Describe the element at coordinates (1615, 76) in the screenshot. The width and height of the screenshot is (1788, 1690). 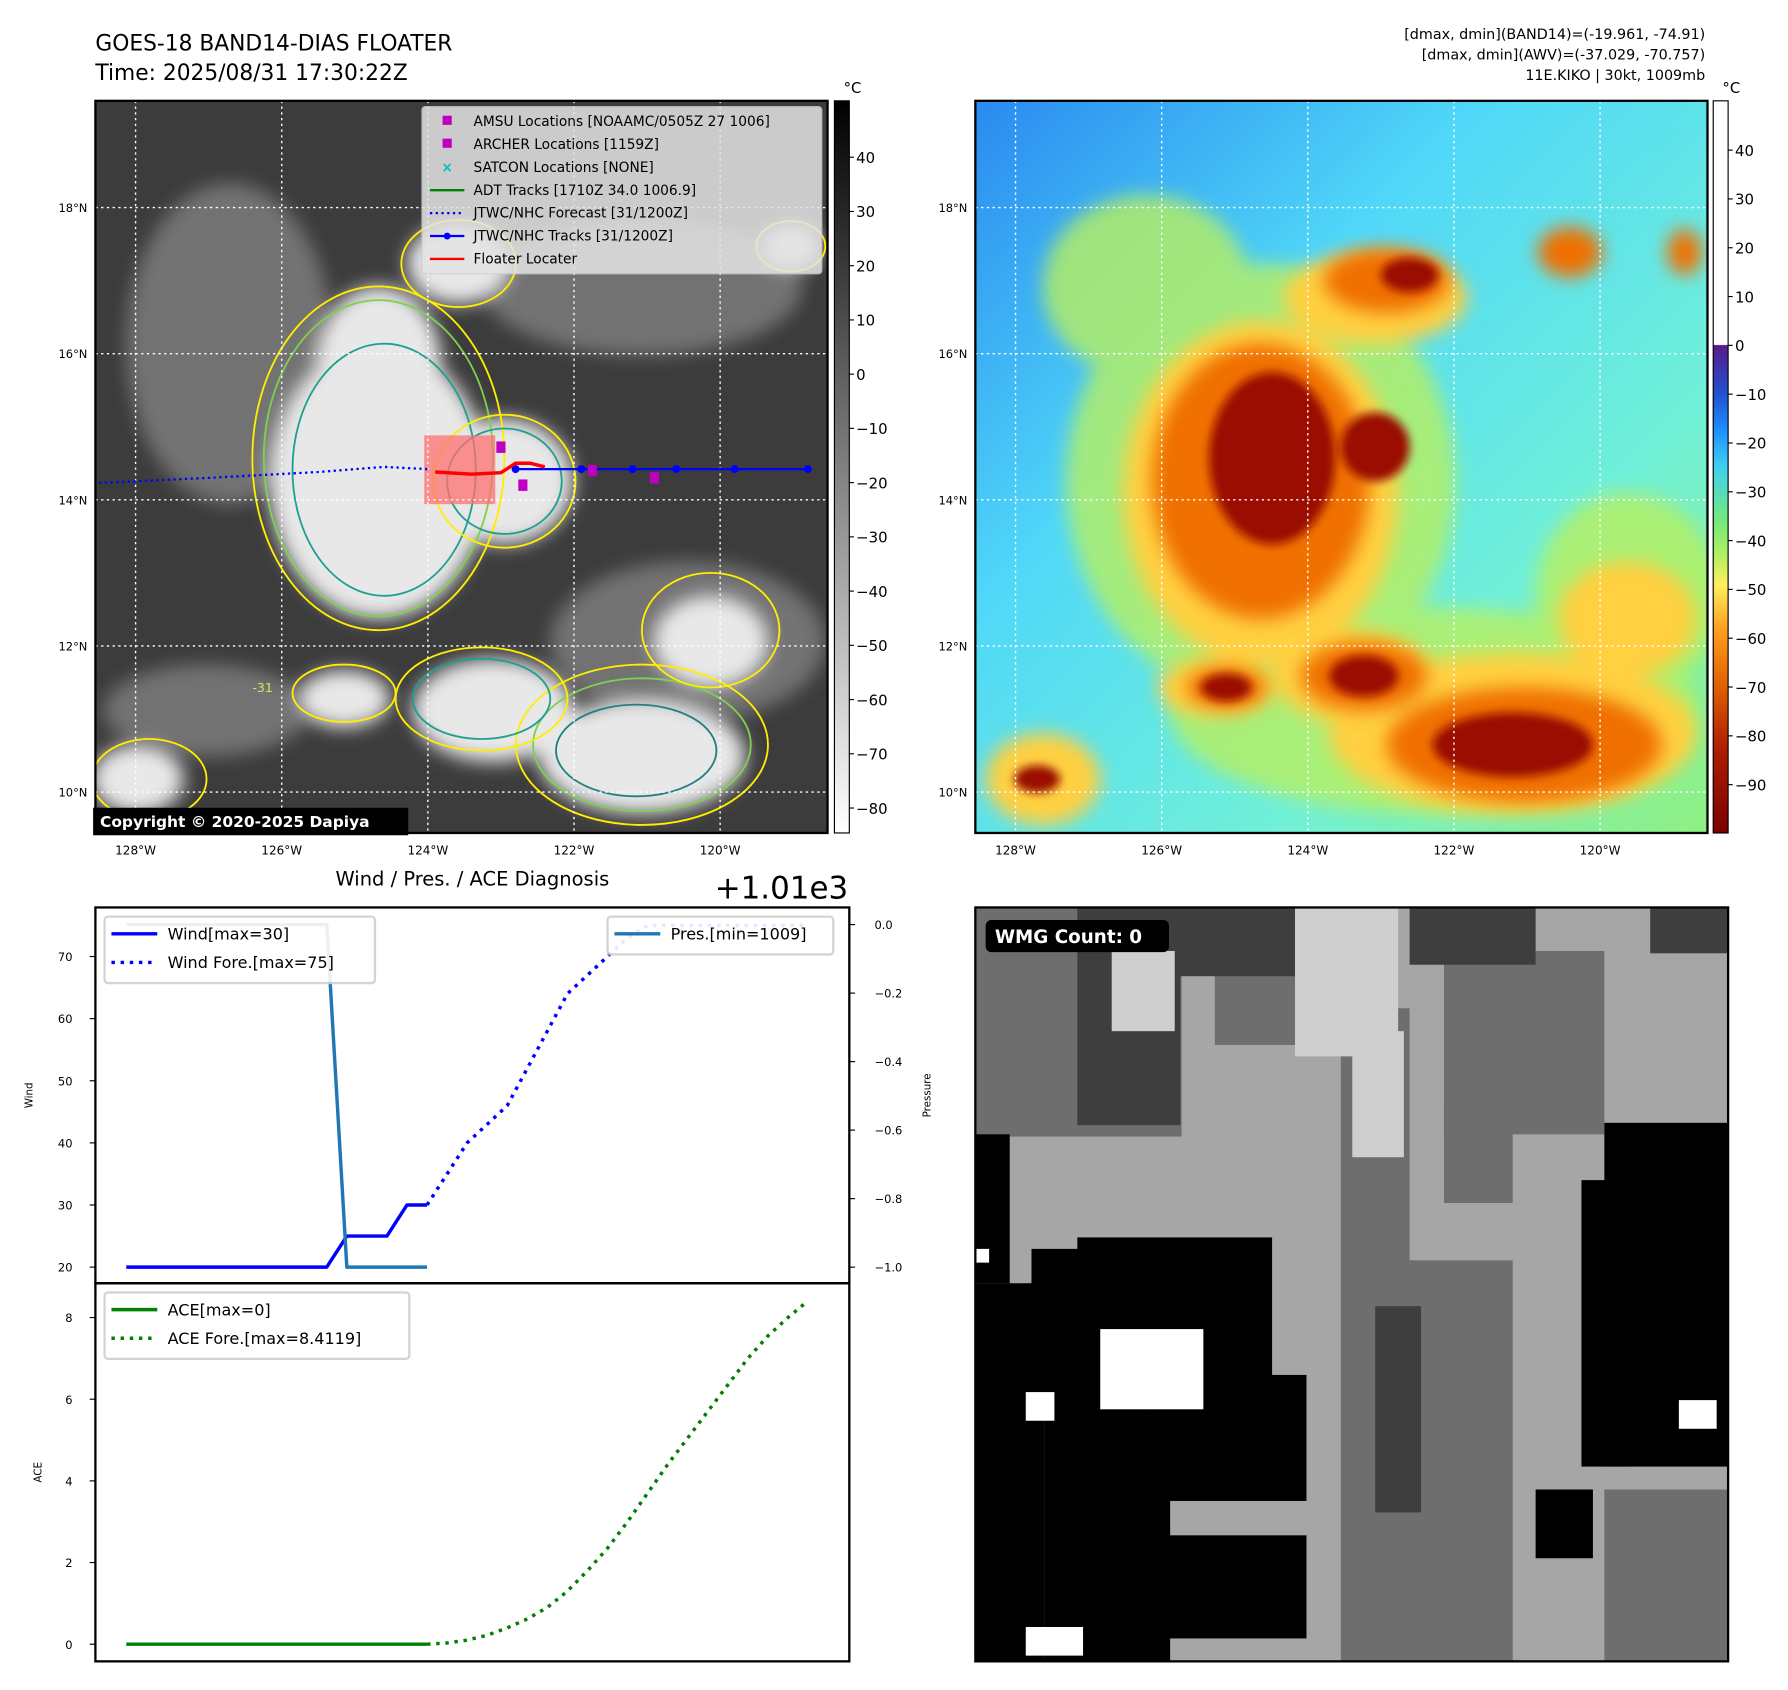
I see `storm-info: 11E.KIKO | 30kt, 1009mb` at that location.